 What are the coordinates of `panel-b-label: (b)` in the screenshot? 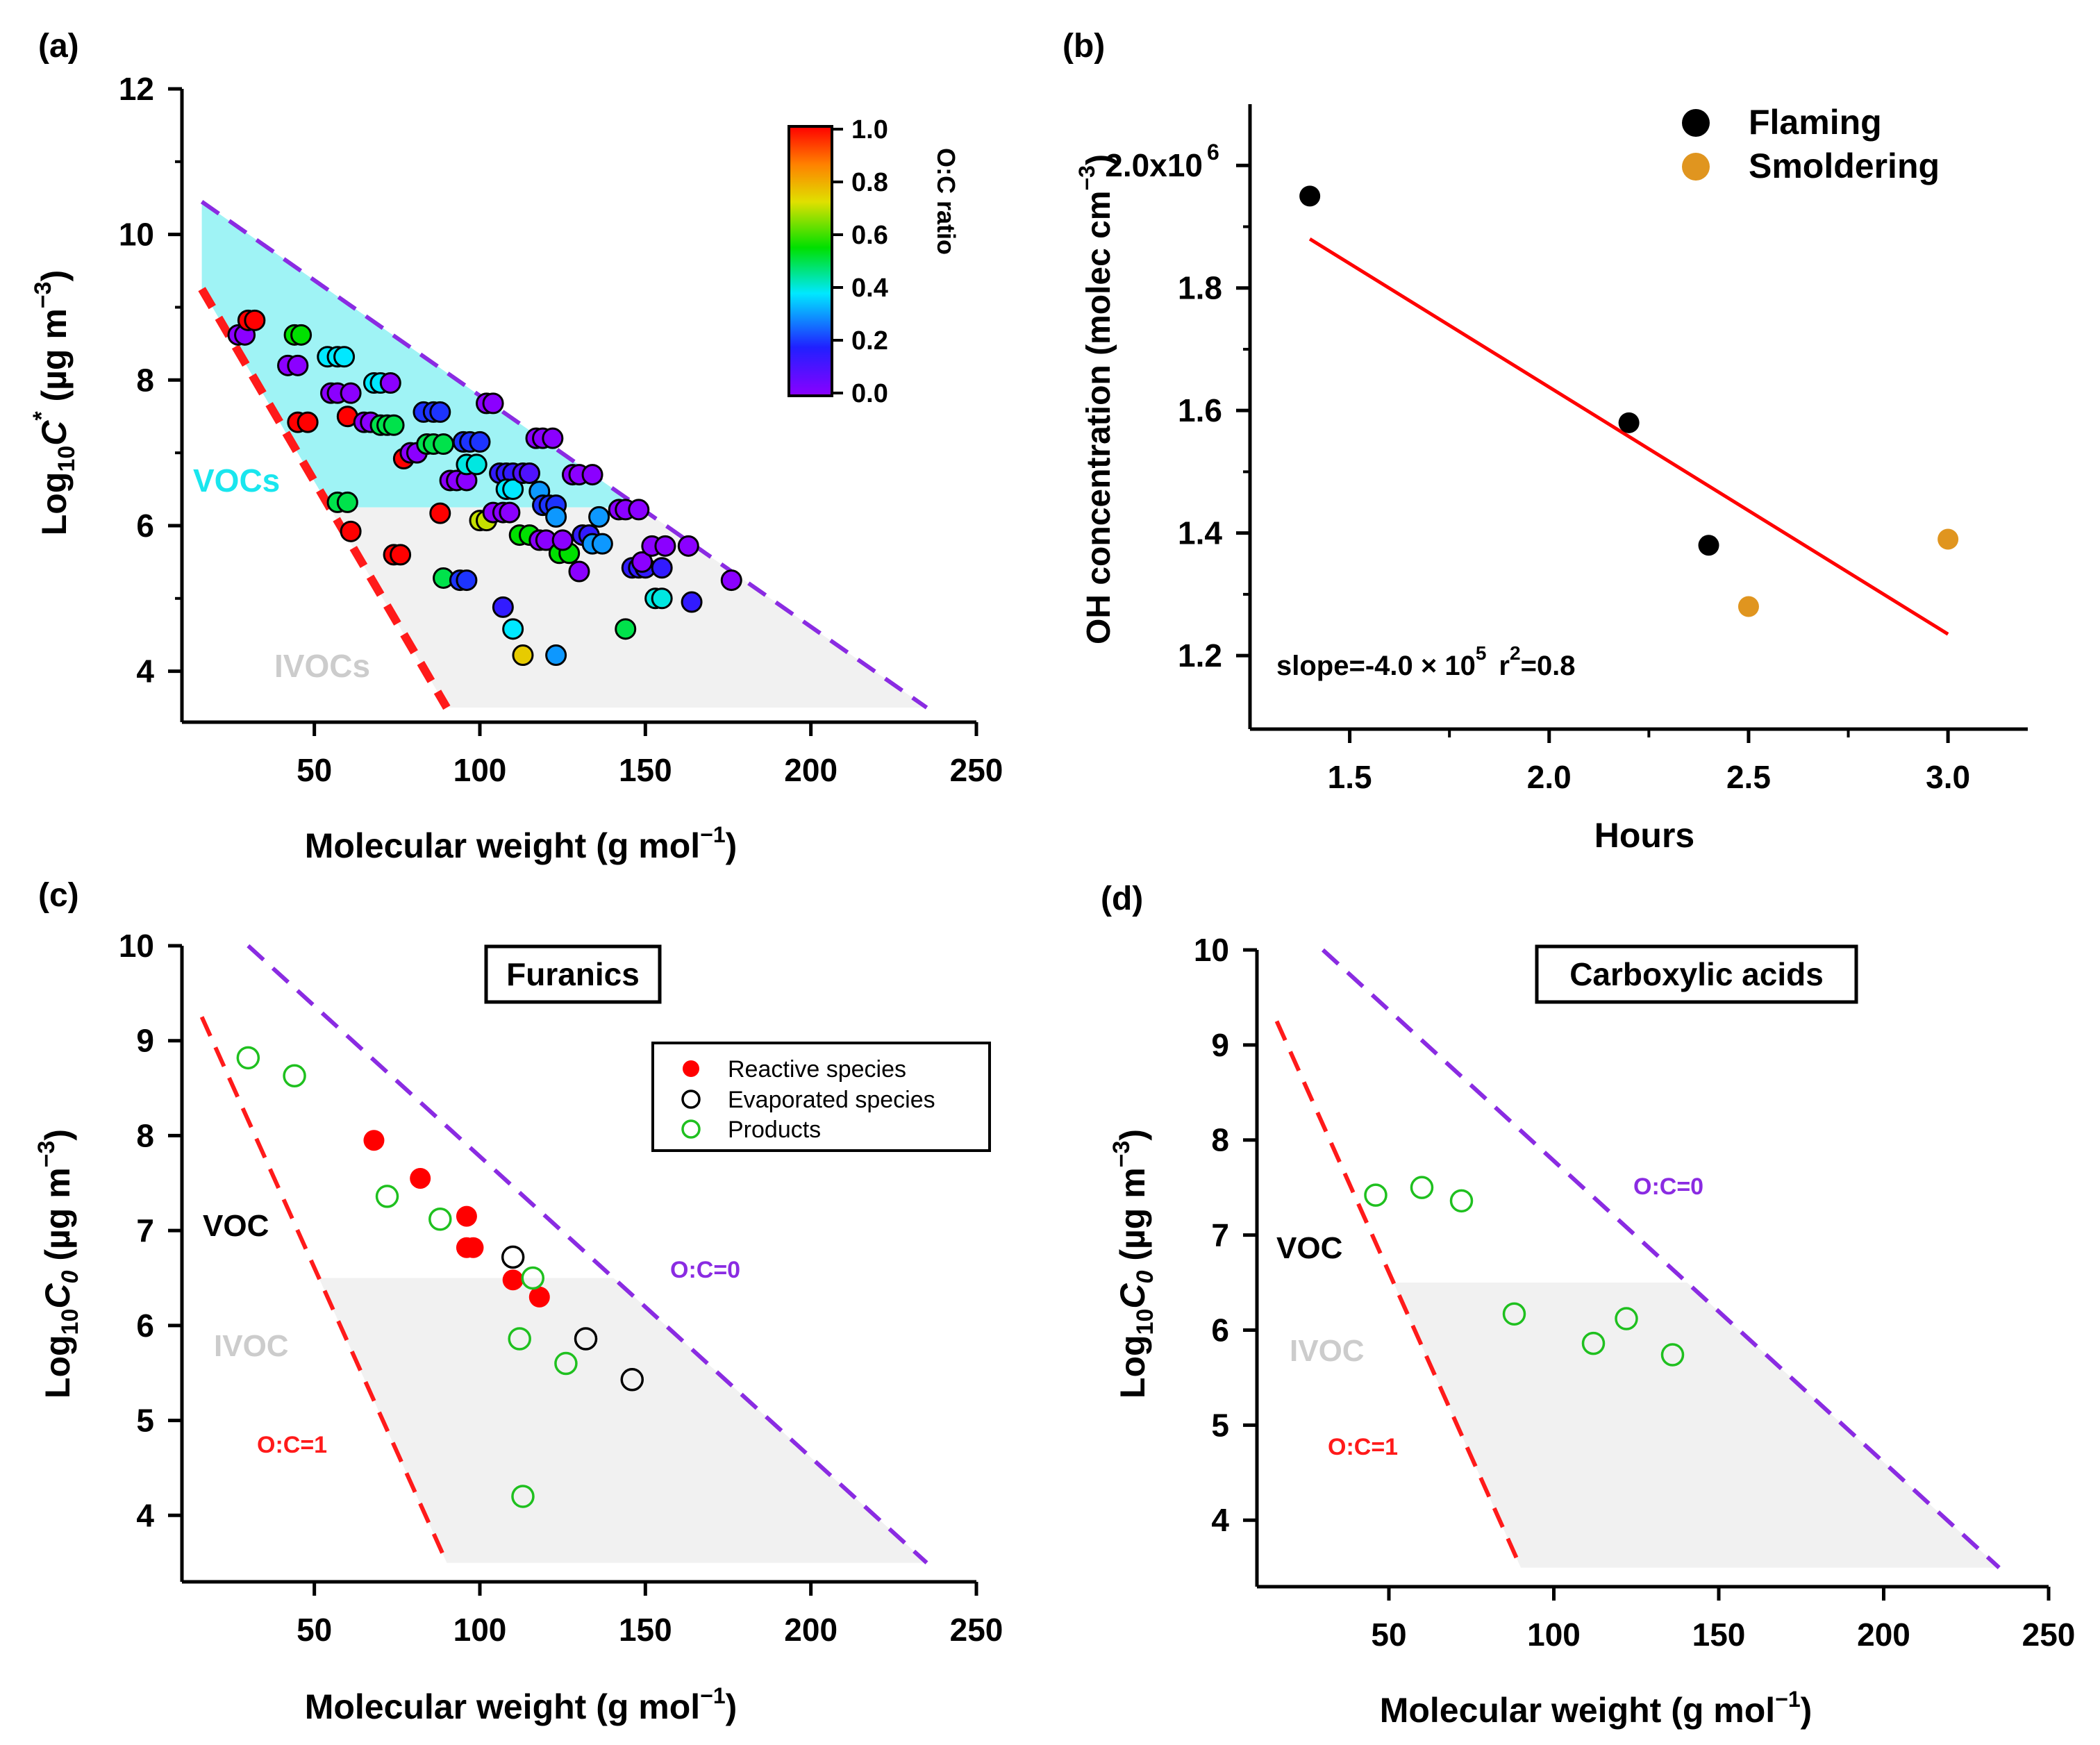 It's located at (1083, 47).